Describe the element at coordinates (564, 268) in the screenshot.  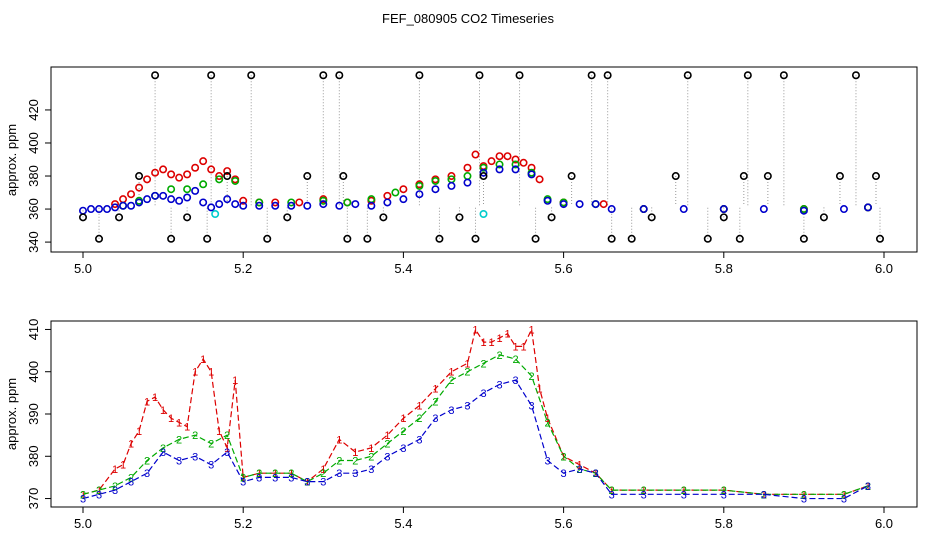
I see `x-tick-label: 5.6` at that location.